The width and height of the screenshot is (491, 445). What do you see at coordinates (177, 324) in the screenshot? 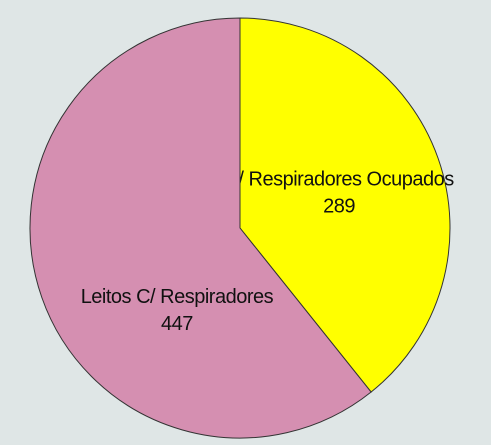
I see `slice-value: 447` at bounding box center [177, 324].